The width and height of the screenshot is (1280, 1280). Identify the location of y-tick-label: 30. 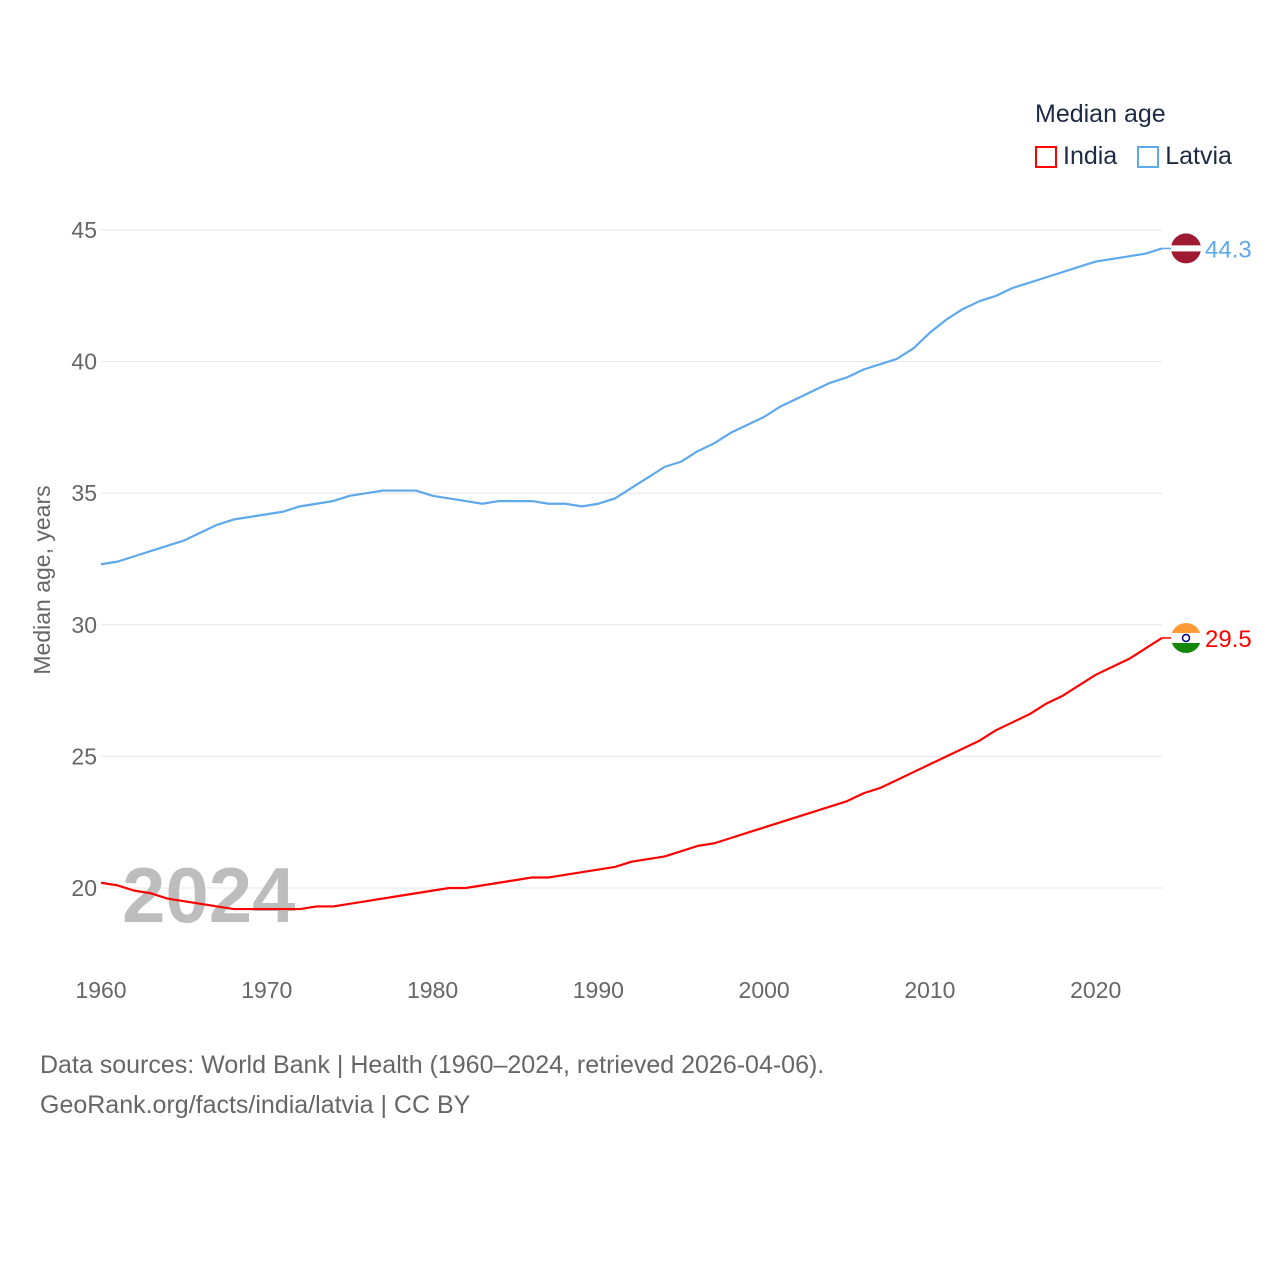
(84, 625).